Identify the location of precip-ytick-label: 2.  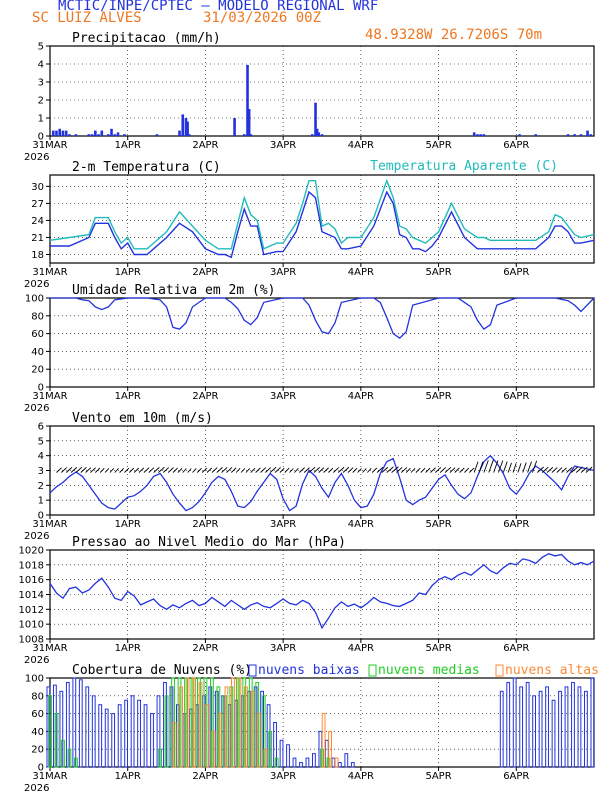
(41, 101).